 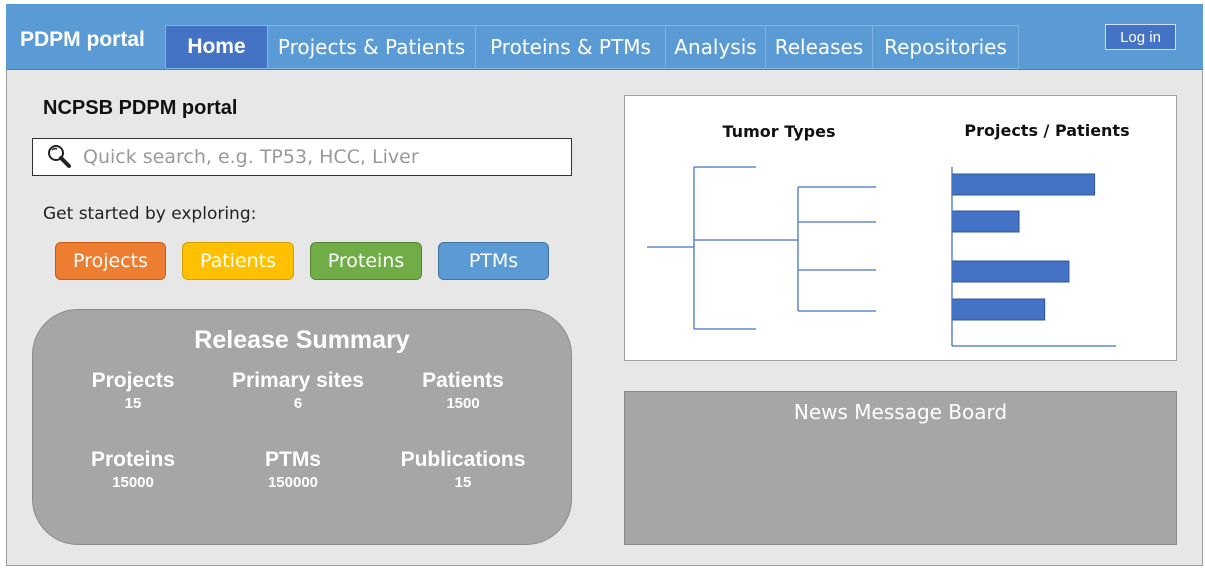 What do you see at coordinates (82, 39) in the screenshot?
I see `brand-logo-text: PDPM portal` at bounding box center [82, 39].